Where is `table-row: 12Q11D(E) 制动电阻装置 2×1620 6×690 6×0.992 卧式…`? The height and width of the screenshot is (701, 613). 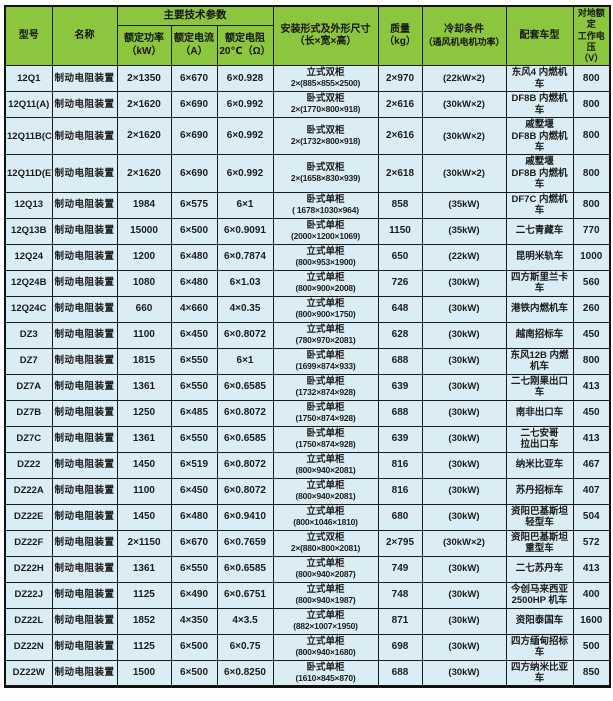
table-row: 12Q11D(E) 制动电阻装置 2×1620 6×690 6×0.992 卧式… is located at coordinates (307, 173).